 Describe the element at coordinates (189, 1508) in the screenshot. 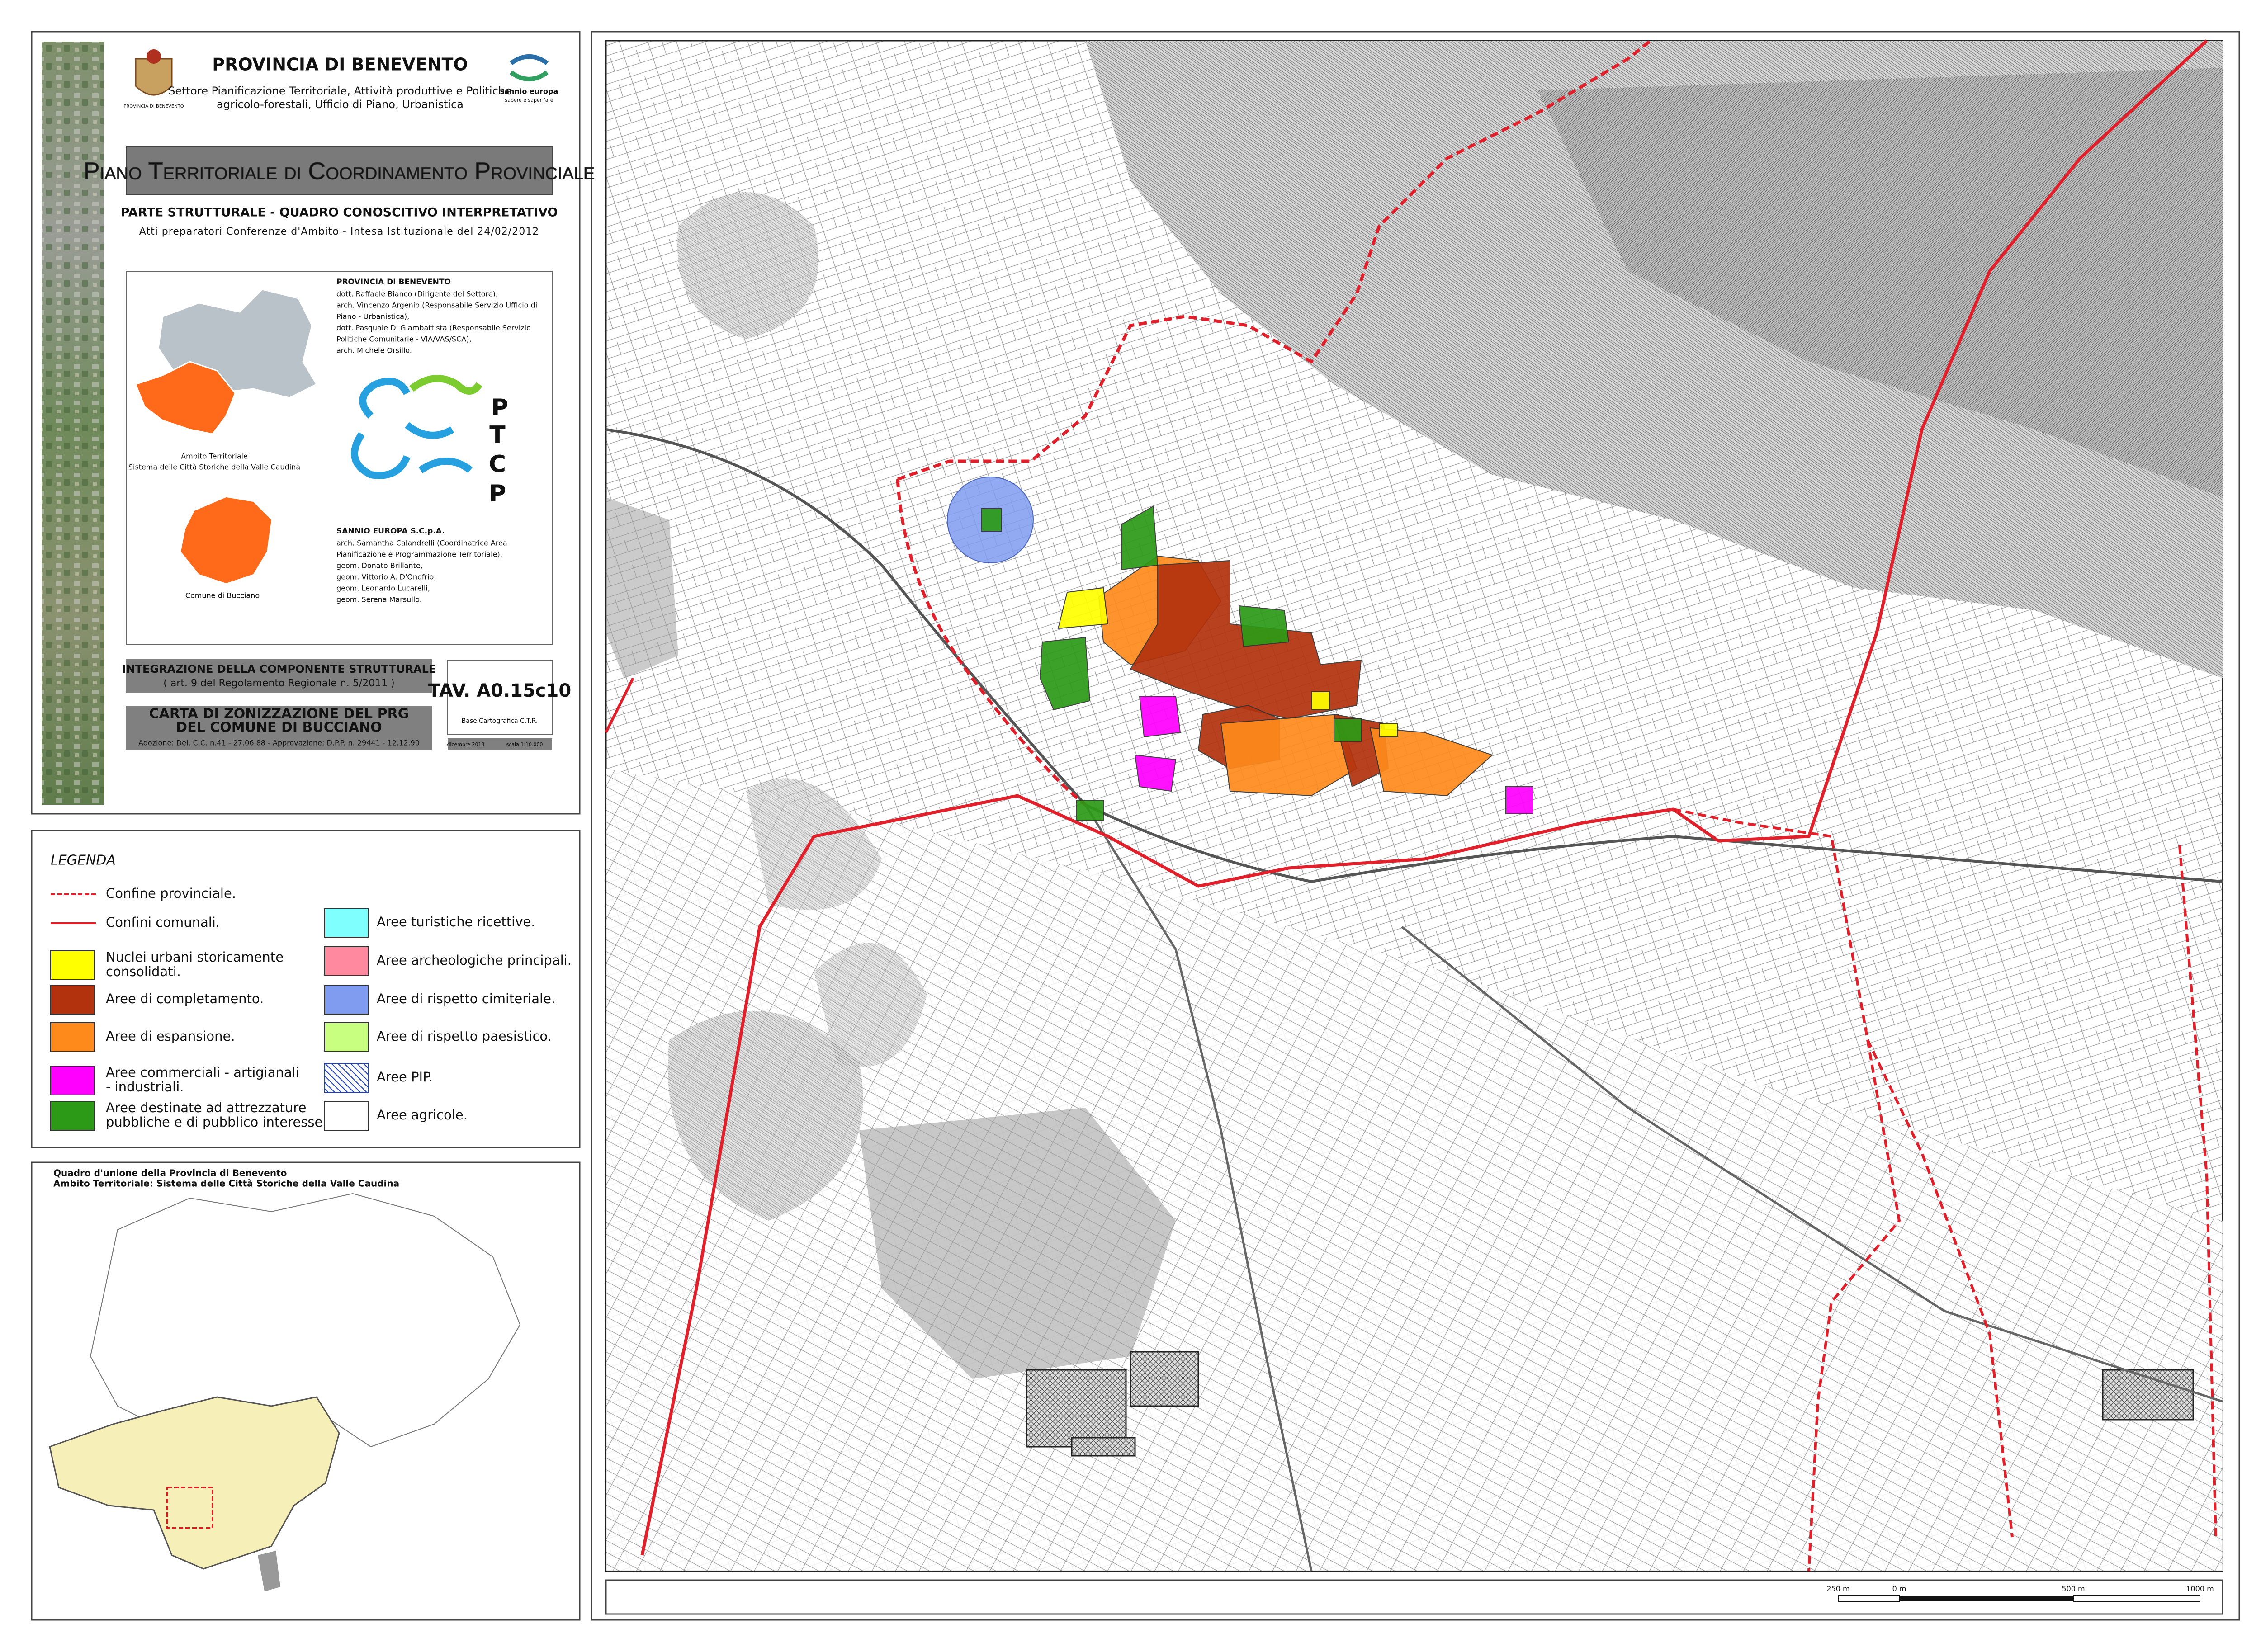

I see `bucciano-frame` at that location.